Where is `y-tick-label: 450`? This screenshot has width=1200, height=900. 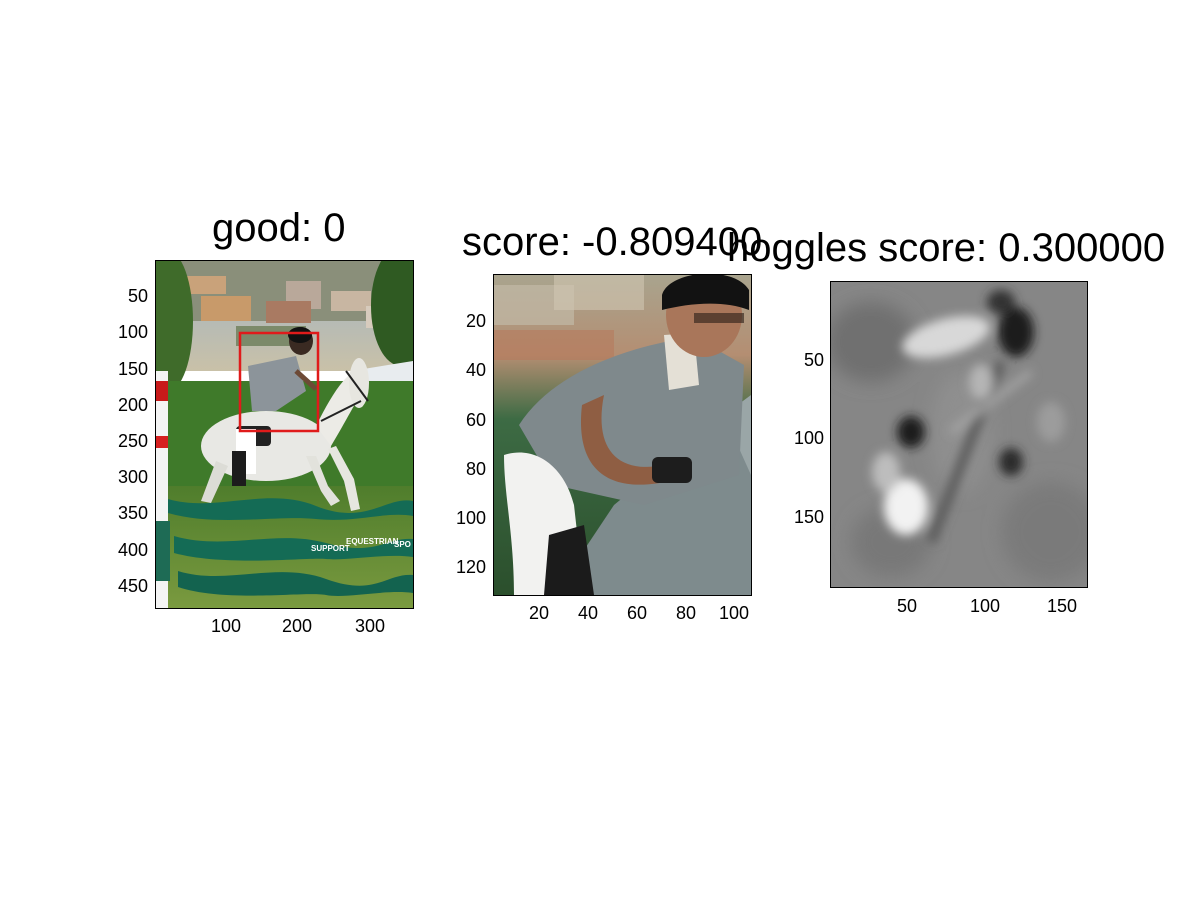
y-tick-label: 450 is located at coordinates (132, 586).